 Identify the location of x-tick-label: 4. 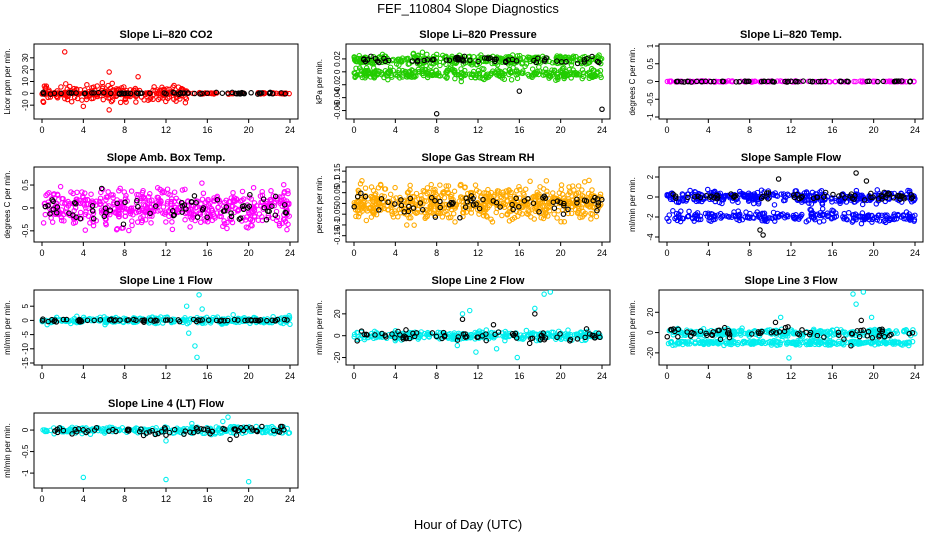
(708, 253).